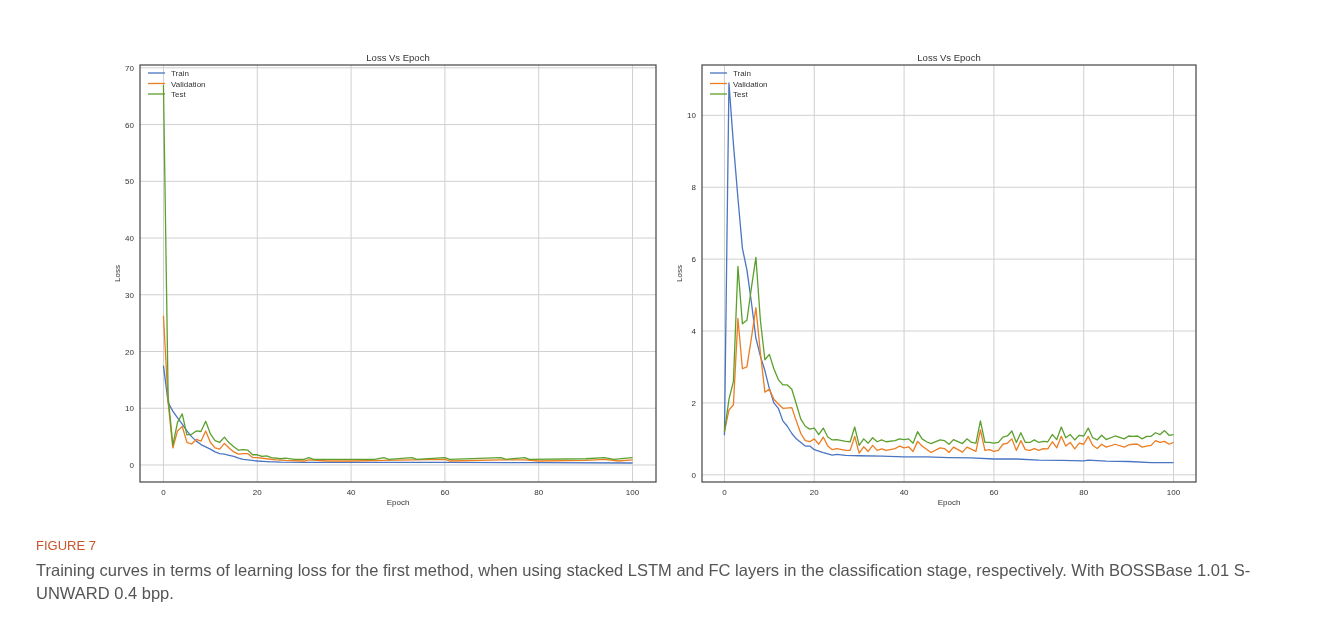 This screenshot has height=636, width=1321. I want to click on y-tick-label: 30, so click(130, 295).